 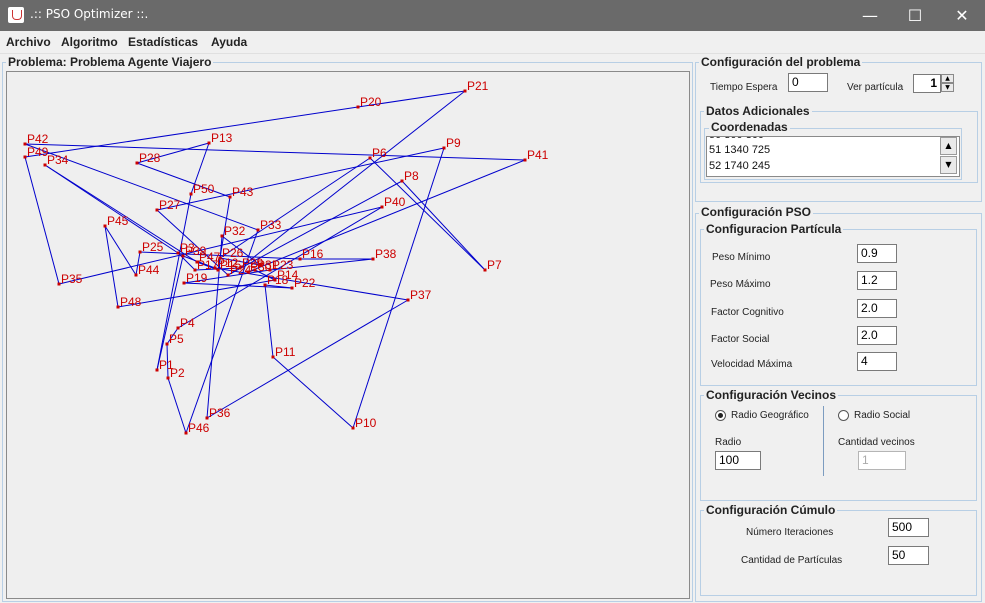 What do you see at coordinates (153, 247) in the screenshot?
I see `city-label: P25` at bounding box center [153, 247].